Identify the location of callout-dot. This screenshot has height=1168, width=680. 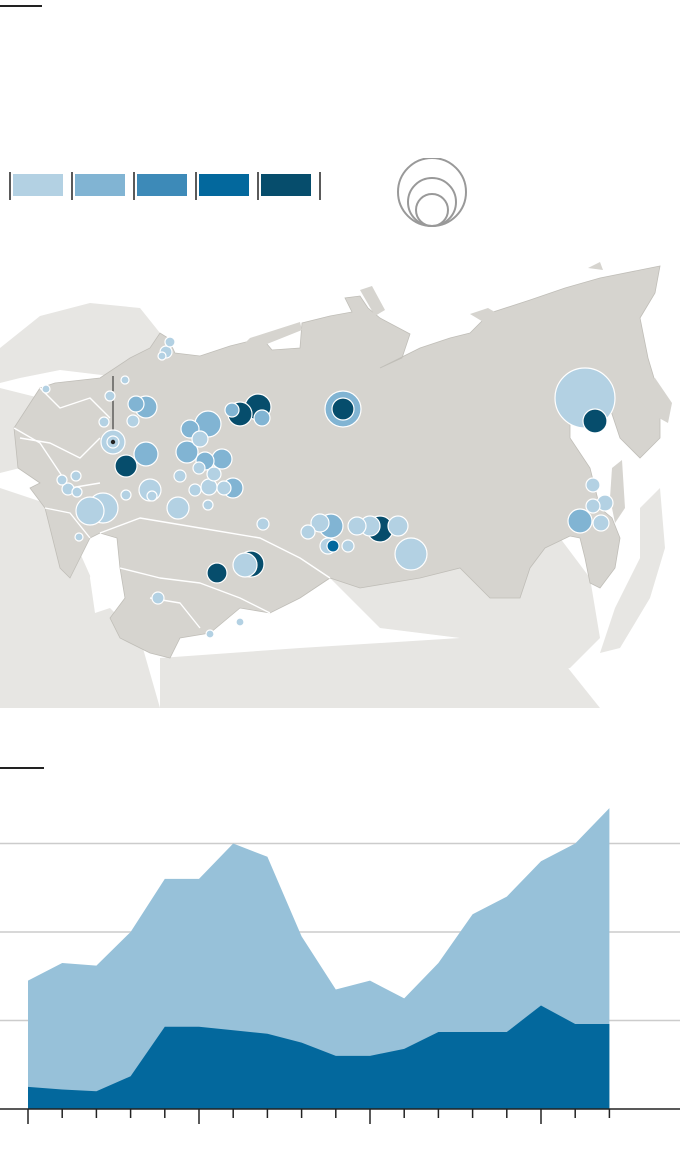
(113, 442).